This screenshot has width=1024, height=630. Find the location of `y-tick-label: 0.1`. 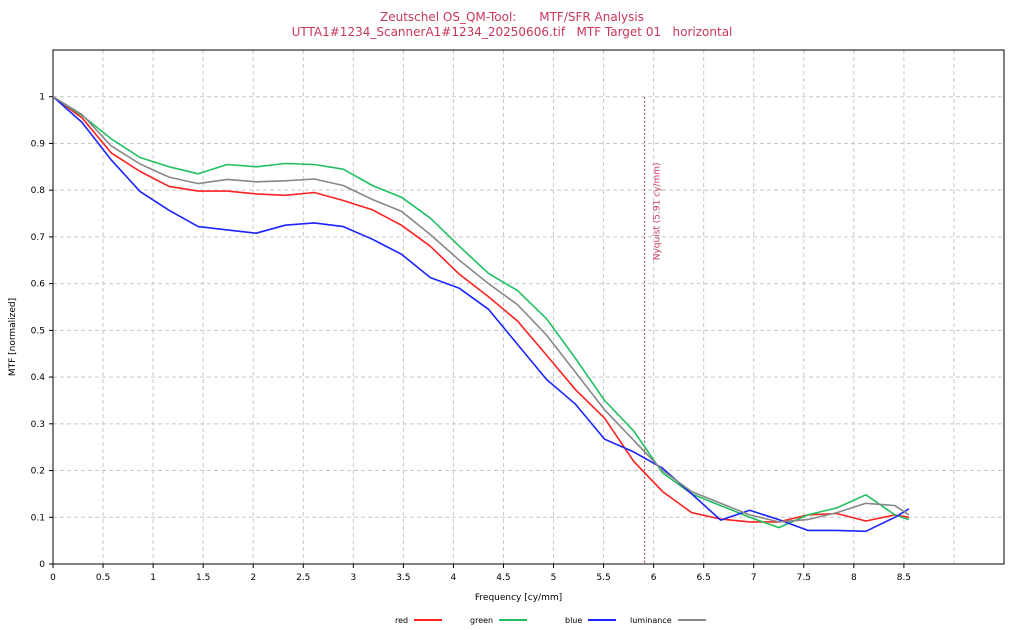

y-tick-label: 0.1 is located at coordinates (38, 518).